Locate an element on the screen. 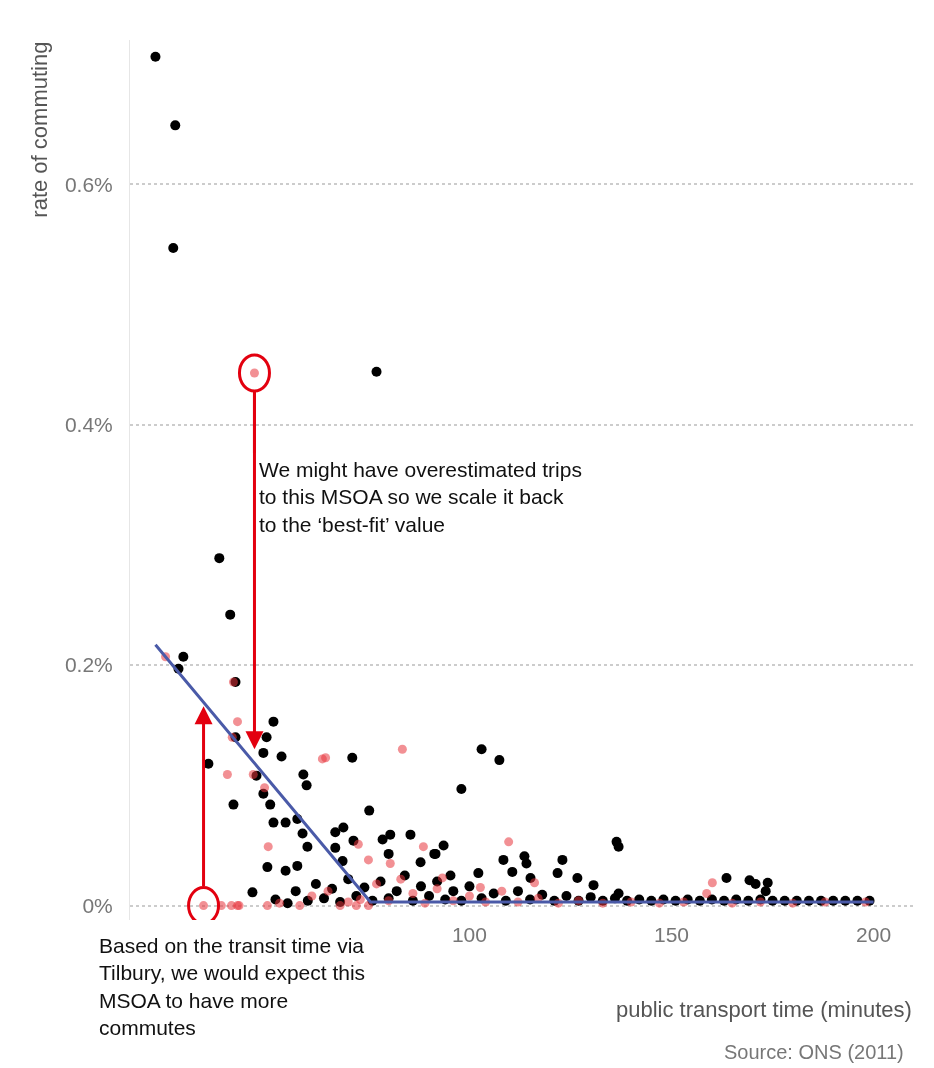 The height and width of the screenshot is (1068, 934). x-tick-label: 200 is located at coordinates (874, 934).